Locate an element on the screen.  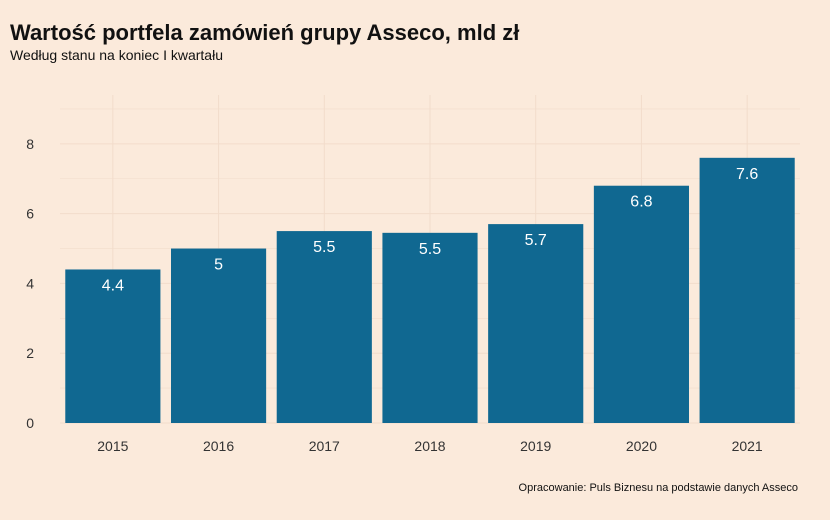
data-label-2021: 7.6 is located at coordinates (747, 174).